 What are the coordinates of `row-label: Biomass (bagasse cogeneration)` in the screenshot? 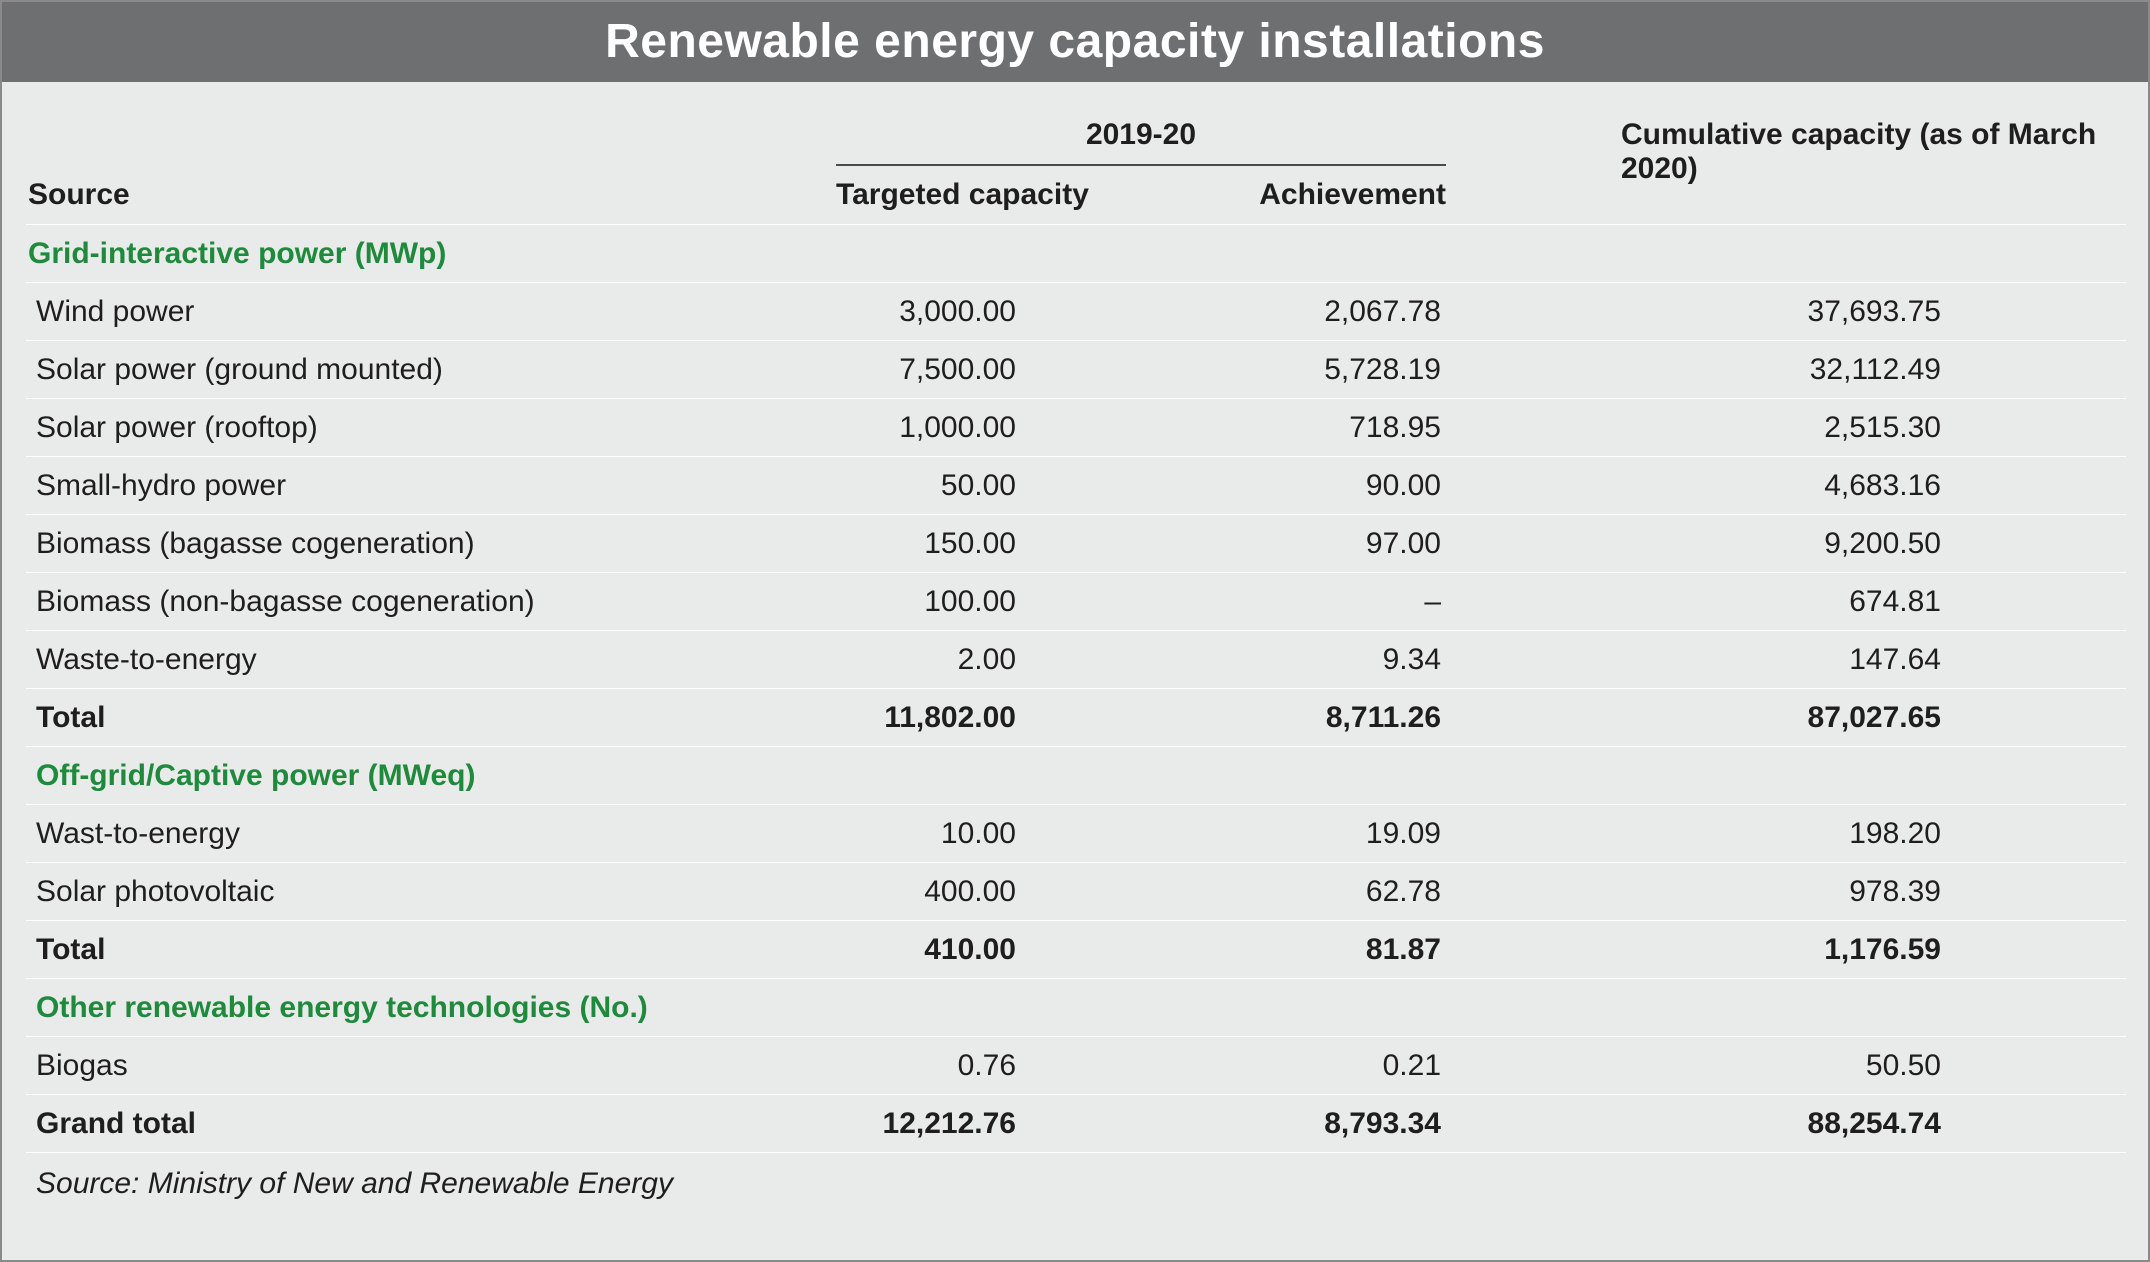 It's located at (255, 543).